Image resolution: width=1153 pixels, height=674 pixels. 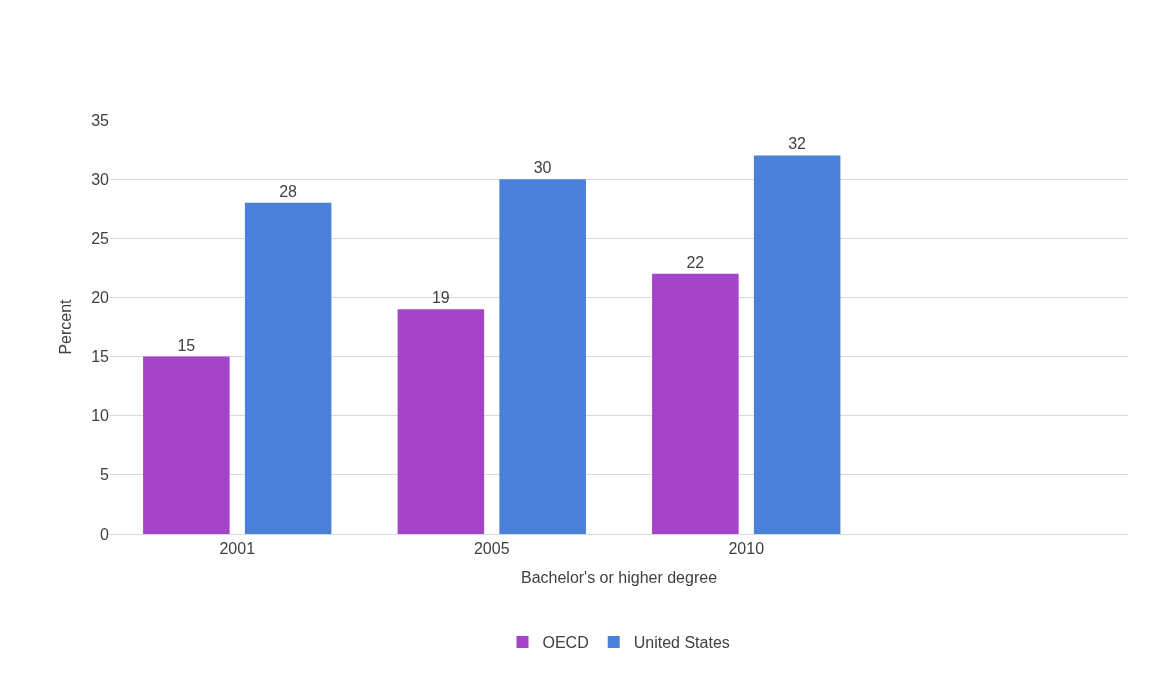 I want to click on y-tick-label: 10, so click(x=100, y=416).